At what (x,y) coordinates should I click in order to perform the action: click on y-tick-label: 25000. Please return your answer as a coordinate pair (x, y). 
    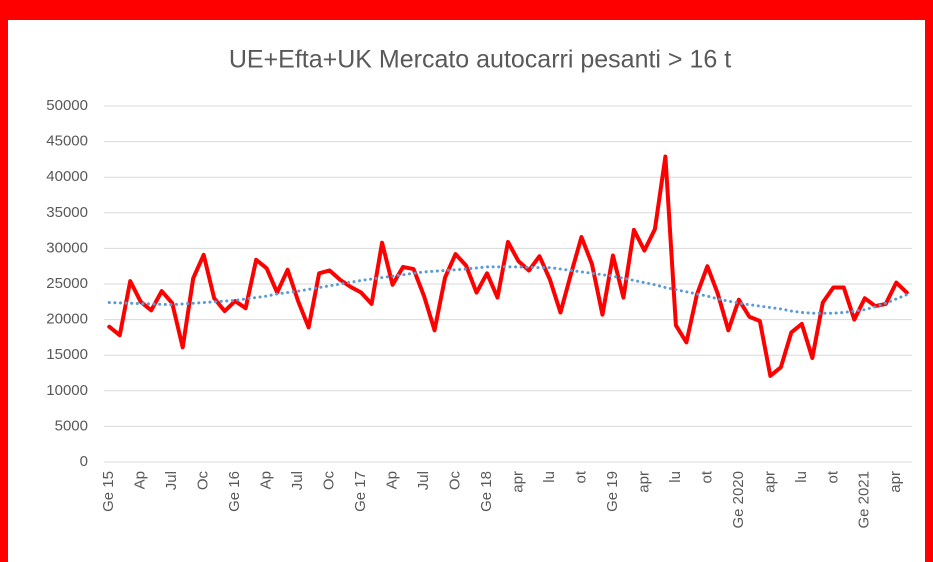
    Looking at the image, I should click on (67, 283).